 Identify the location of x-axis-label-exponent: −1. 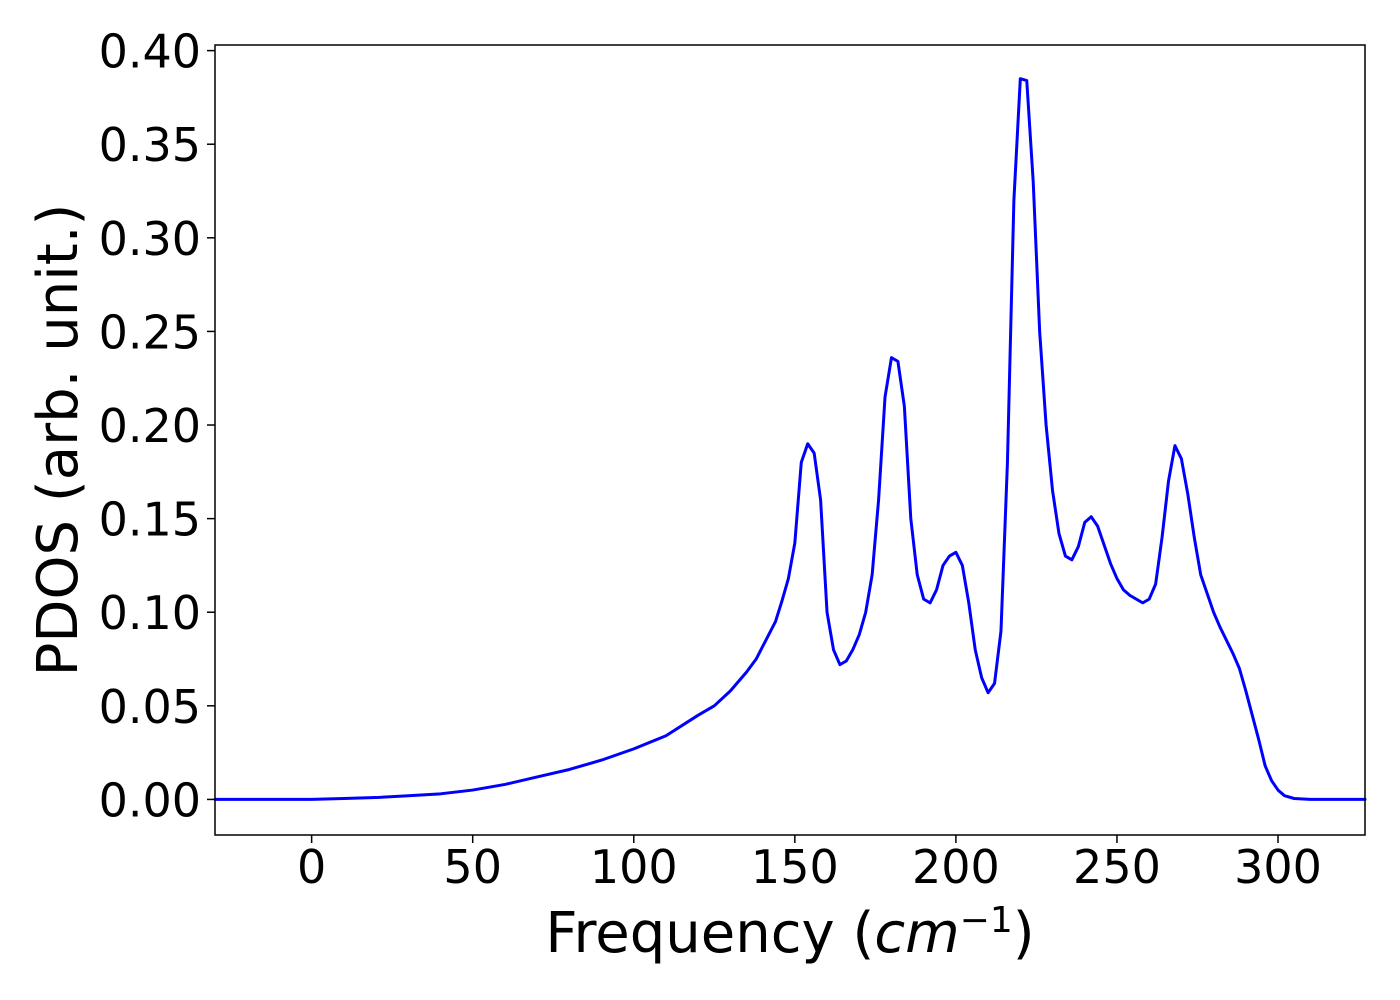
(986, 920).